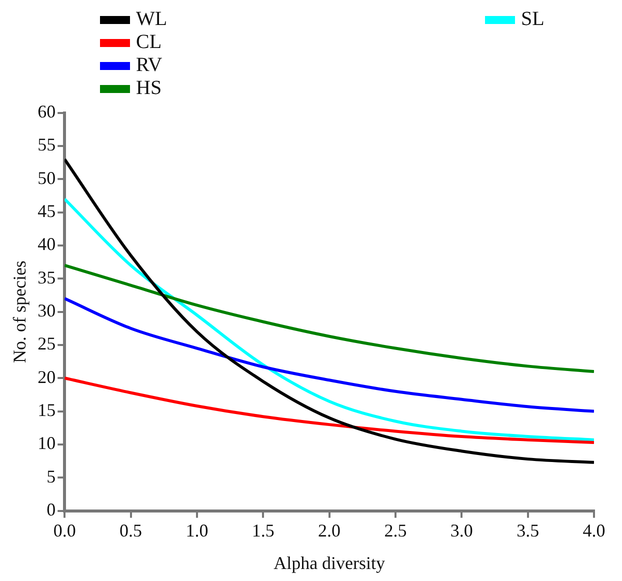 This screenshot has height=581, width=622. Describe the element at coordinates (528, 530) in the screenshot. I see `x-tick-label: 3.5` at that location.